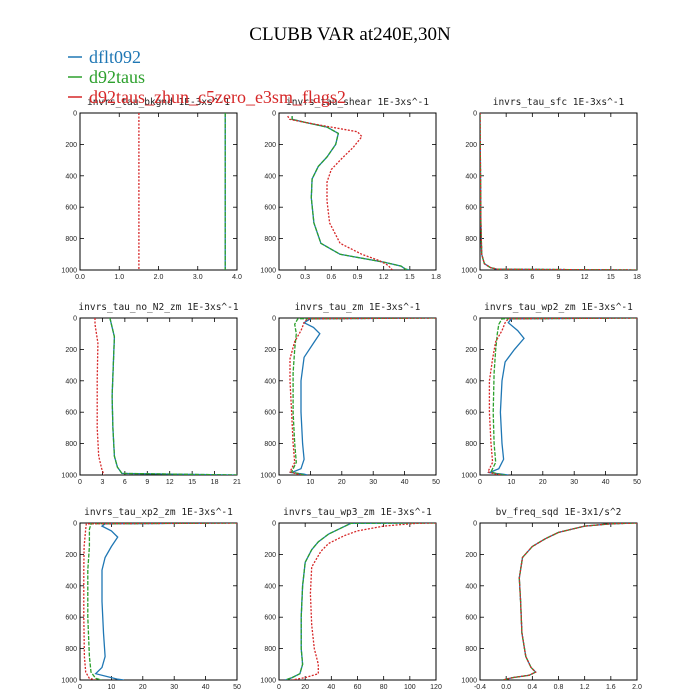  What do you see at coordinates (237, 277) in the screenshot?
I see `x-tick-label: 4.0` at bounding box center [237, 277].